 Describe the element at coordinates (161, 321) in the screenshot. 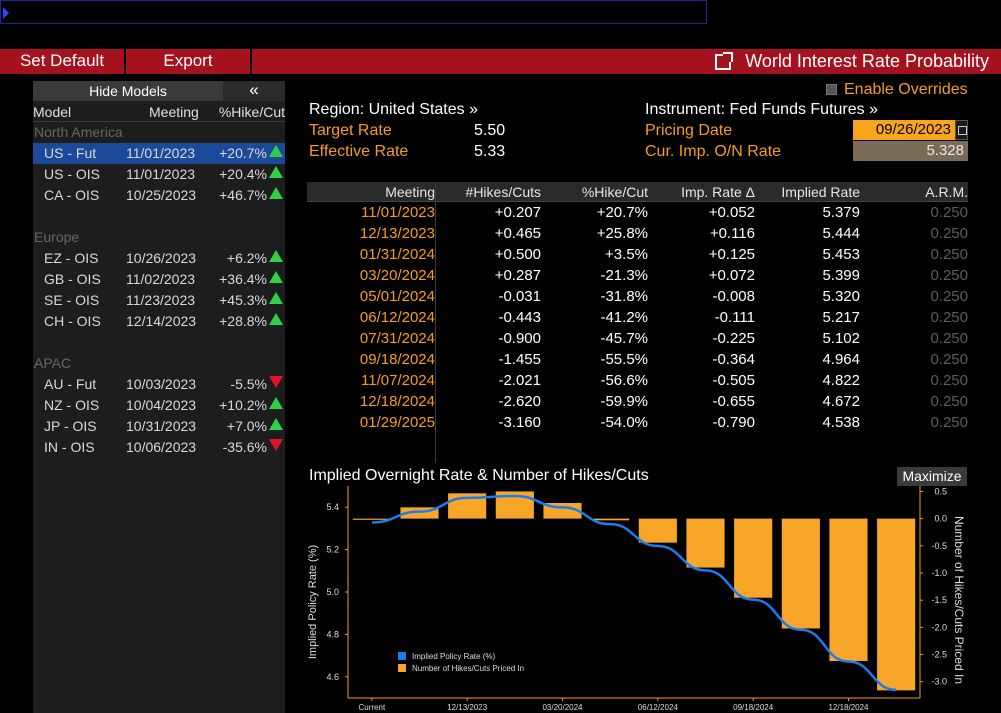

I see `model-meeting: 12/14/2023` at that location.